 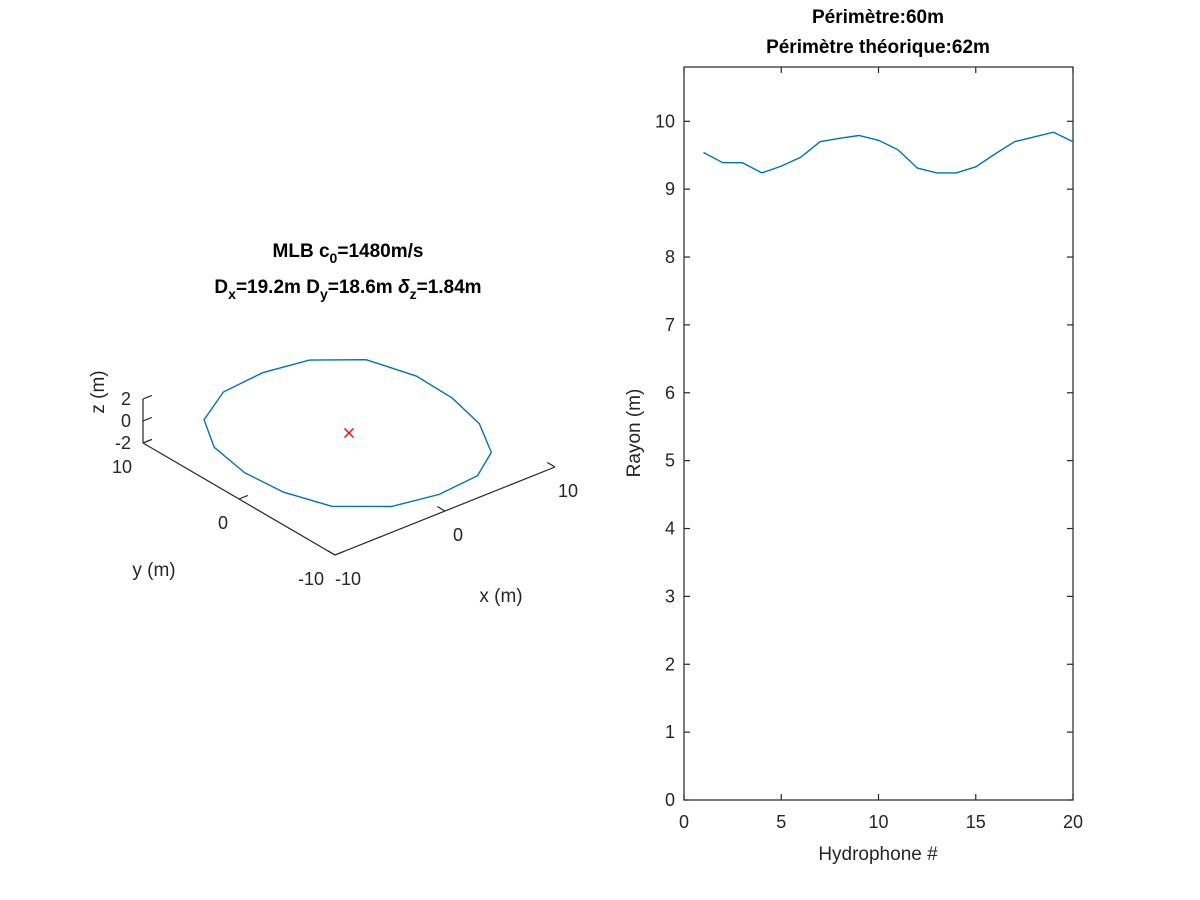 What do you see at coordinates (976, 822) in the screenshot?
I see `x-tick-label: 15` at bounding box center [976, 822].